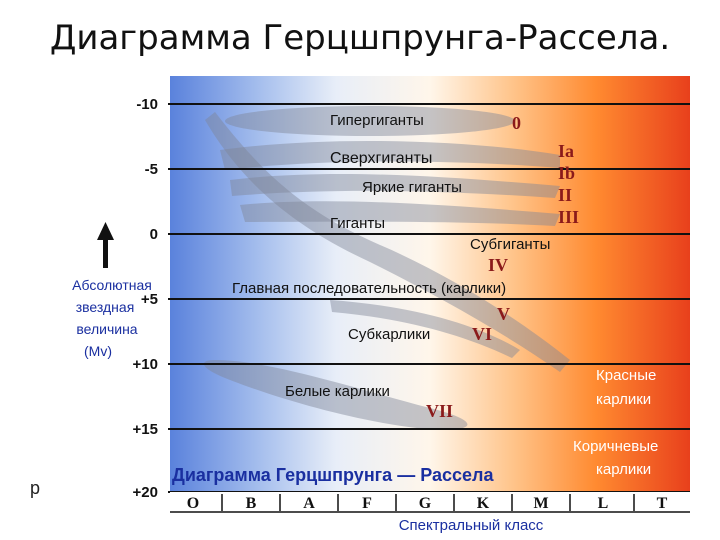 Image resolution: width=720 pixels, height=540 pixels. I want to click on y-tick-label: -5, so click(151, 169).